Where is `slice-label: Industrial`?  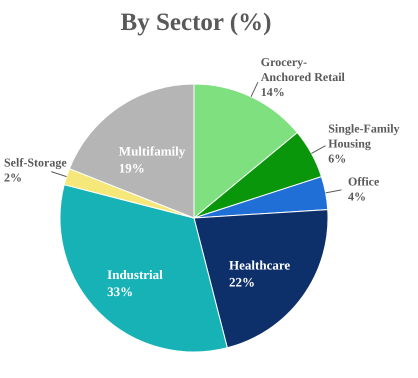
slice-label: Industrial is located at coordinates (135, 274).